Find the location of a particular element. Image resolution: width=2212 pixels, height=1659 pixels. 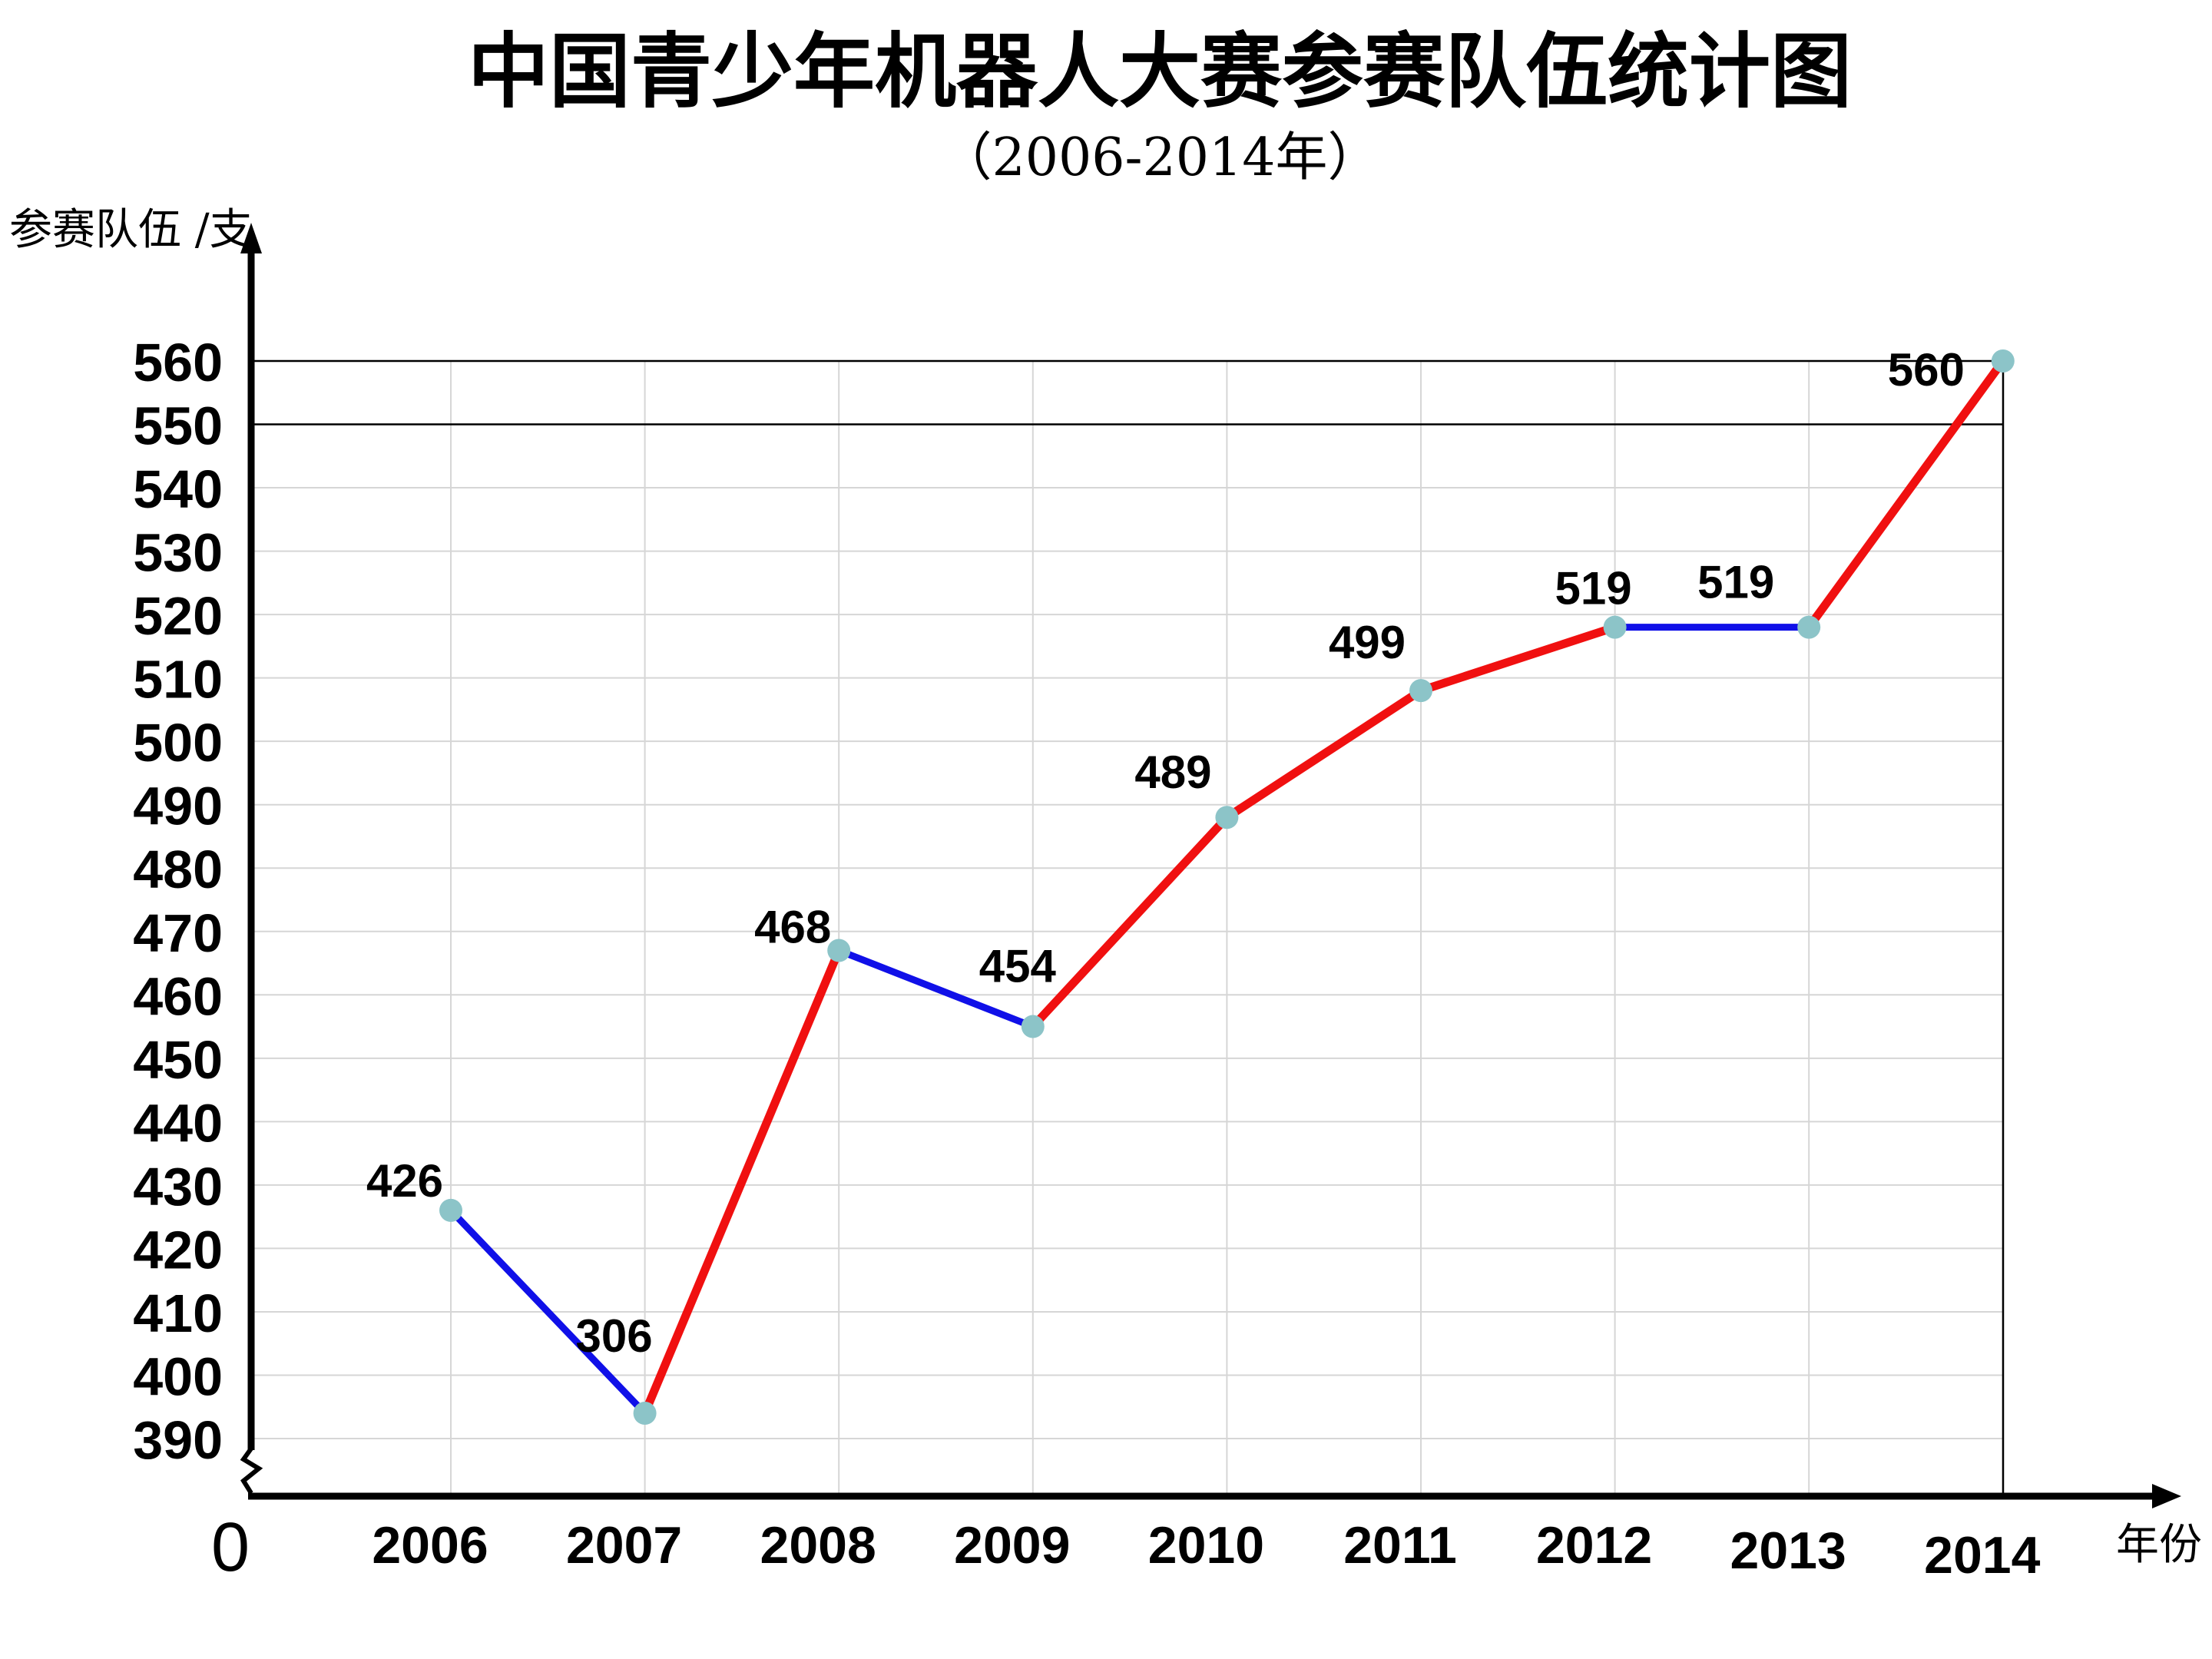

y-tick-label: 520 is located at coordinates (178, 616).